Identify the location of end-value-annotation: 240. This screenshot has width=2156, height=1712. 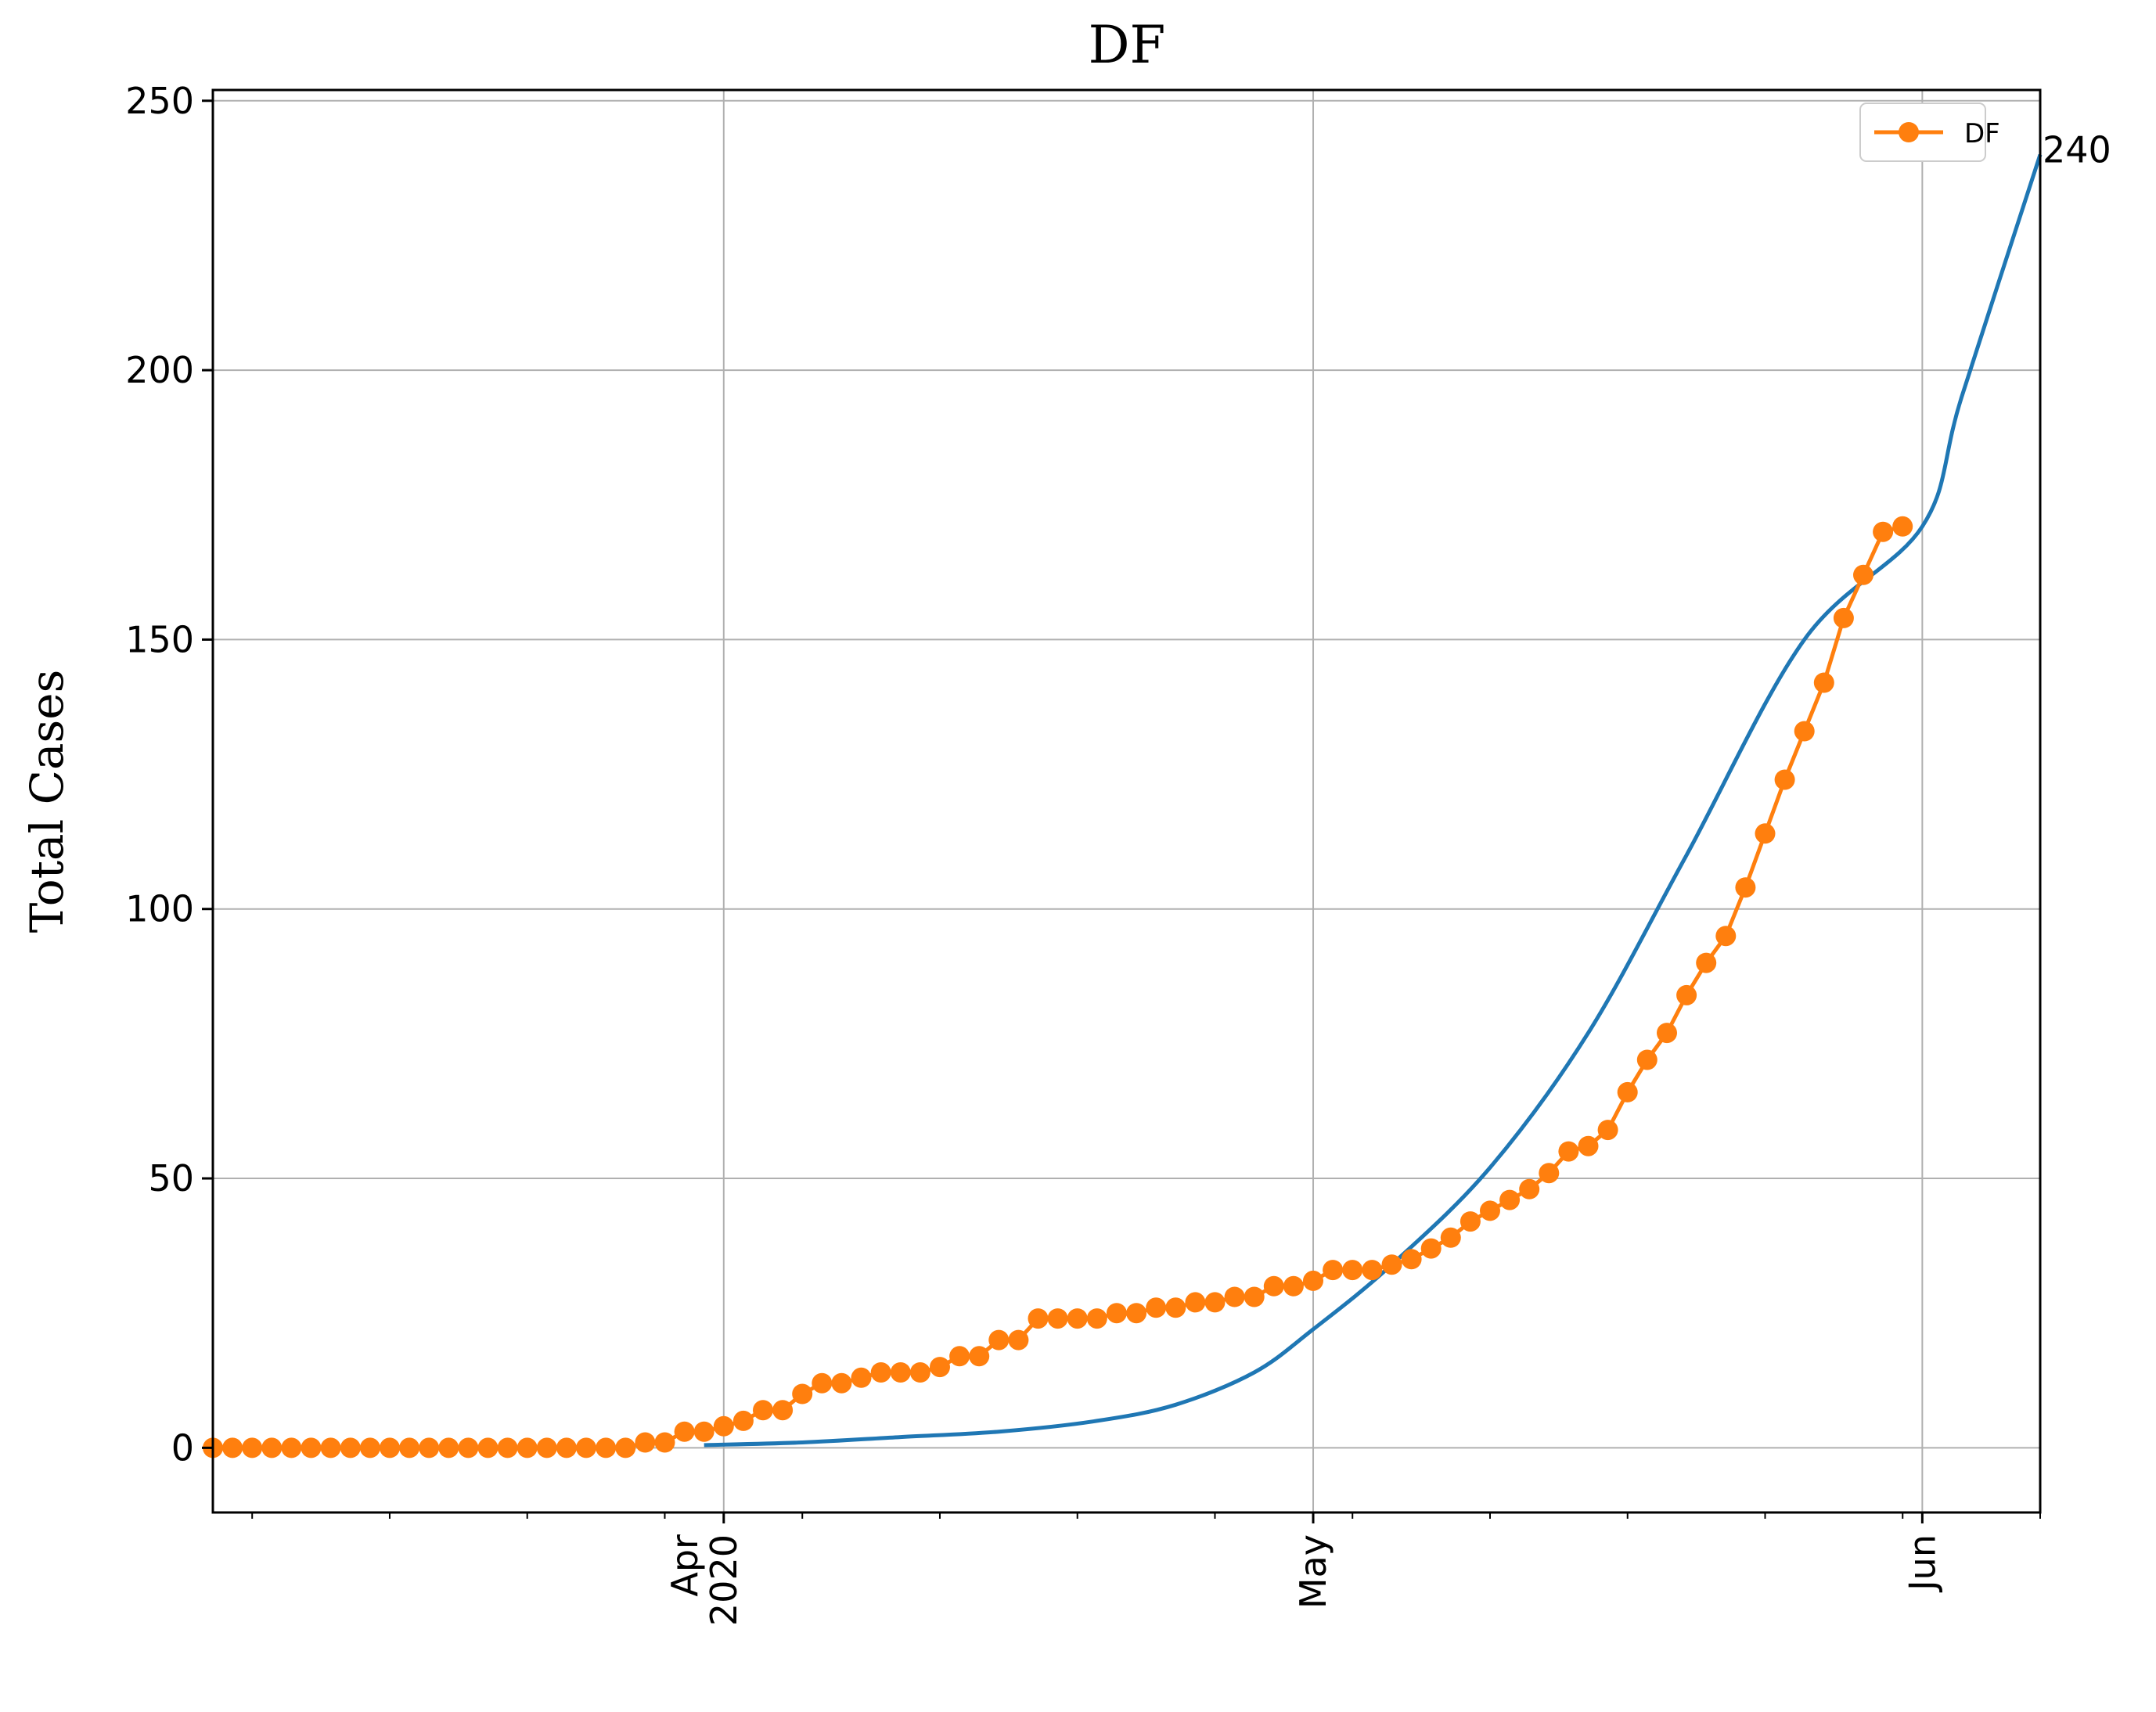
(2077, 150).